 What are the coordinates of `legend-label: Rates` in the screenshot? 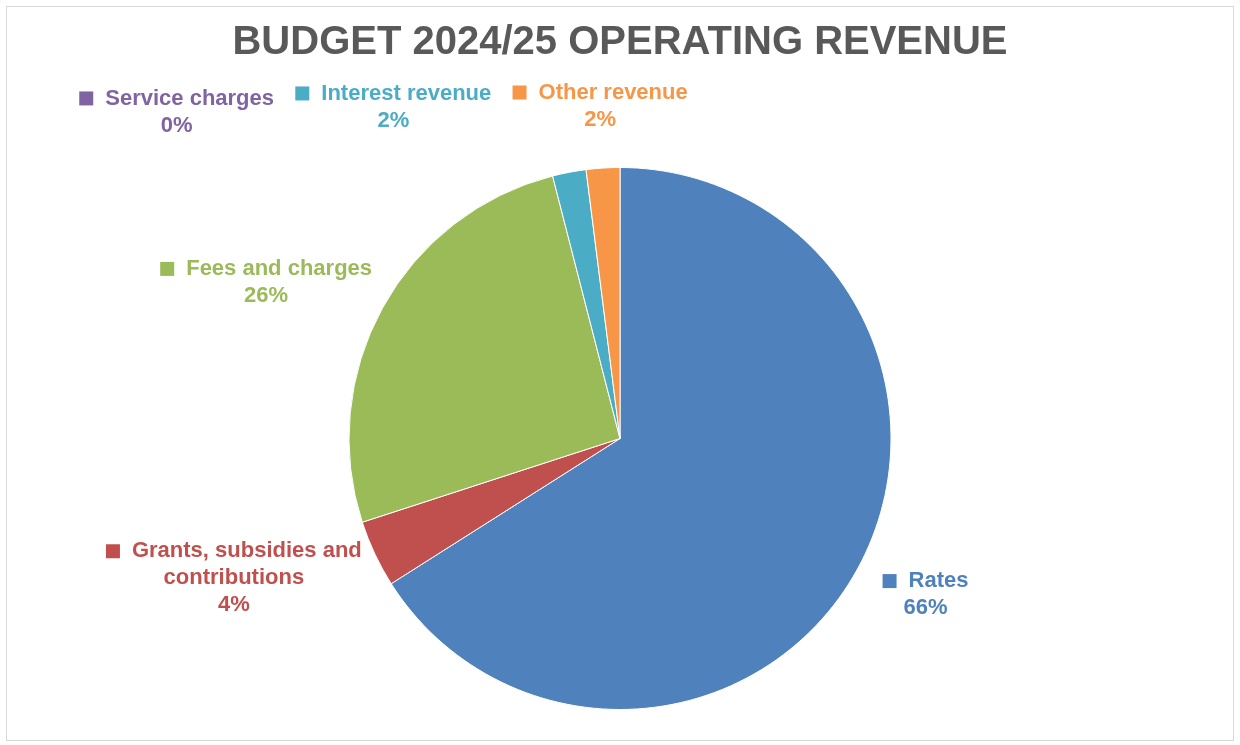 It's located at (938, 580).